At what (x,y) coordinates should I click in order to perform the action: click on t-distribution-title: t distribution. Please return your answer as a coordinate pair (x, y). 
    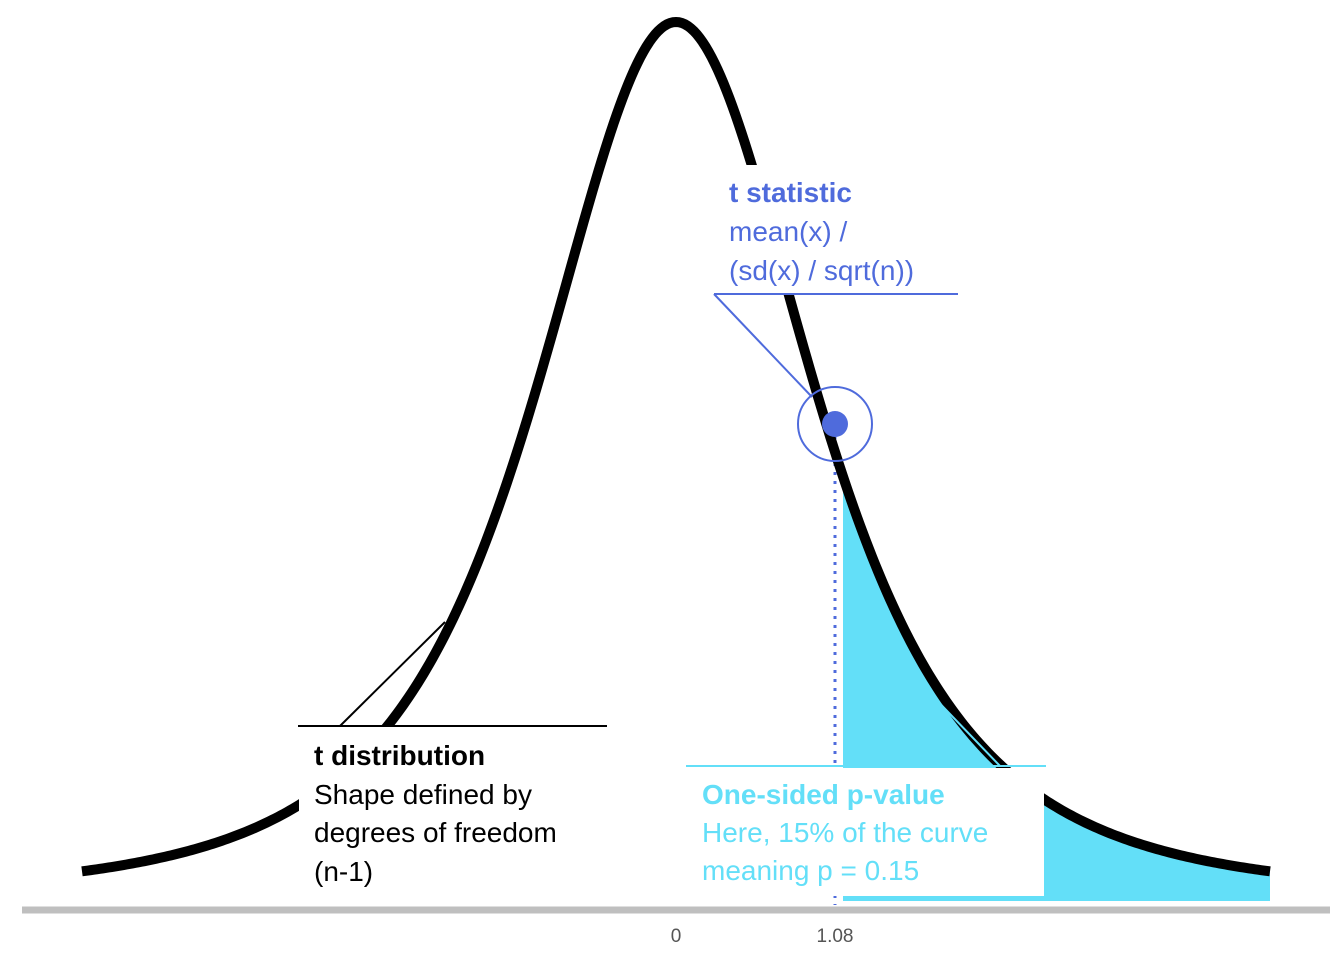
    Looking at the image, I should click on (399, 755).